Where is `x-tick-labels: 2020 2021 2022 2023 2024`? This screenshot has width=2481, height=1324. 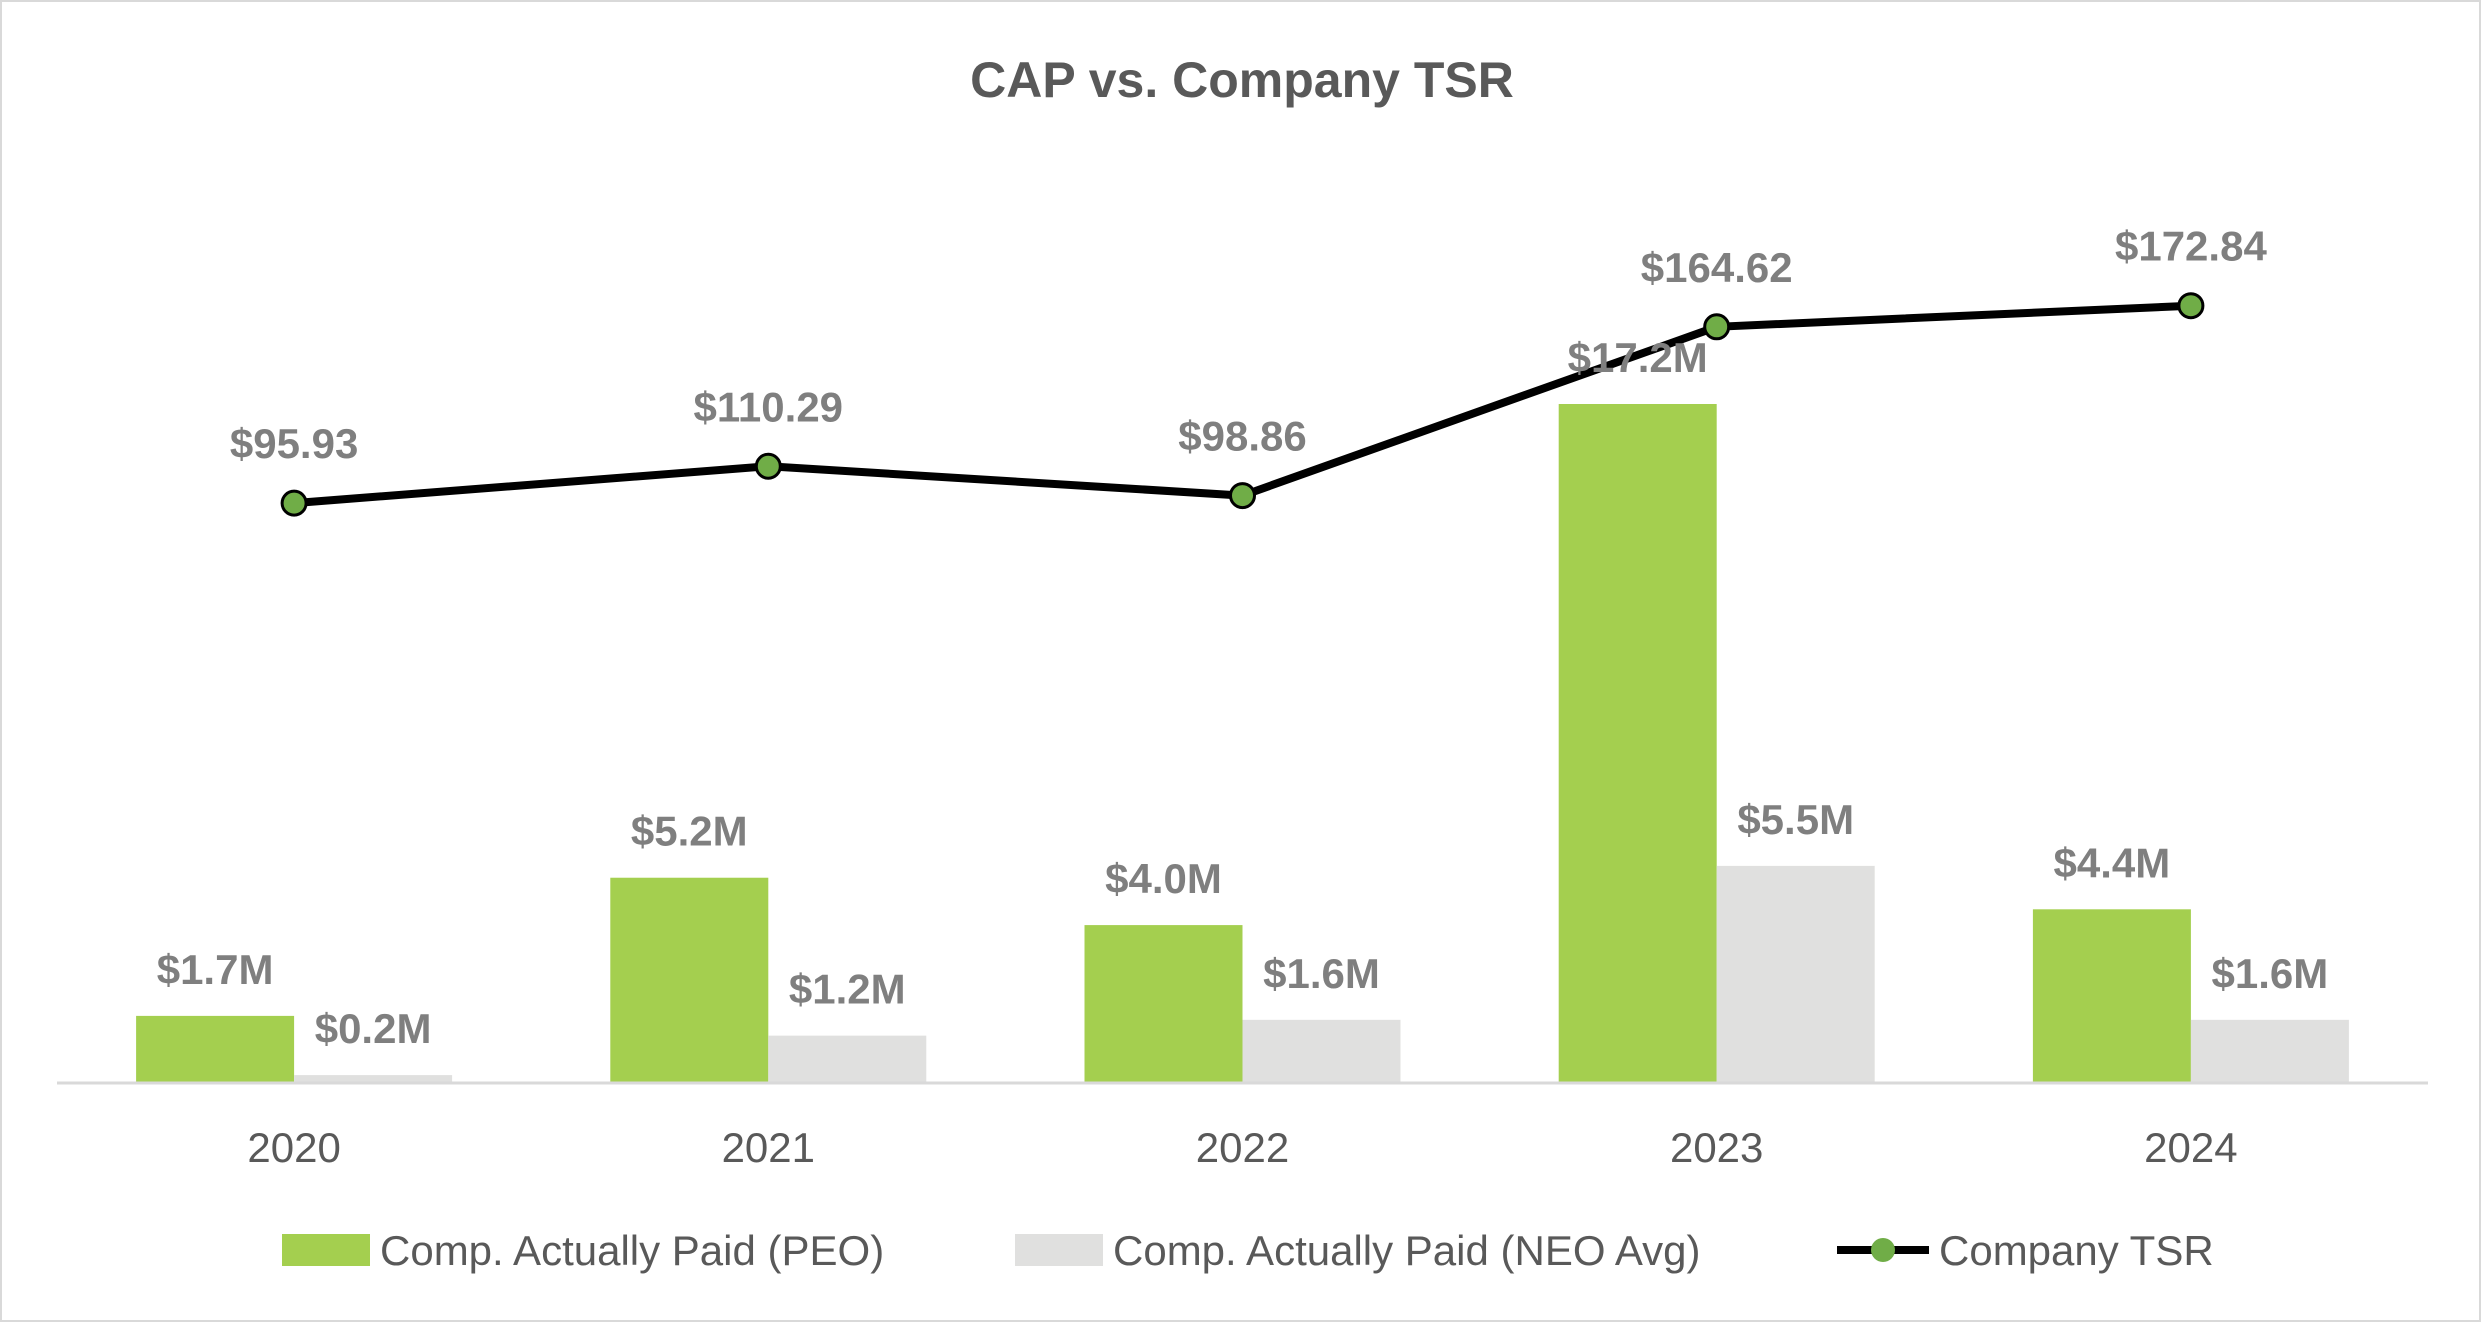
x-tick-labels: 2020 2021 2022 2023 2024 is located at coordinates (1242, 1147).